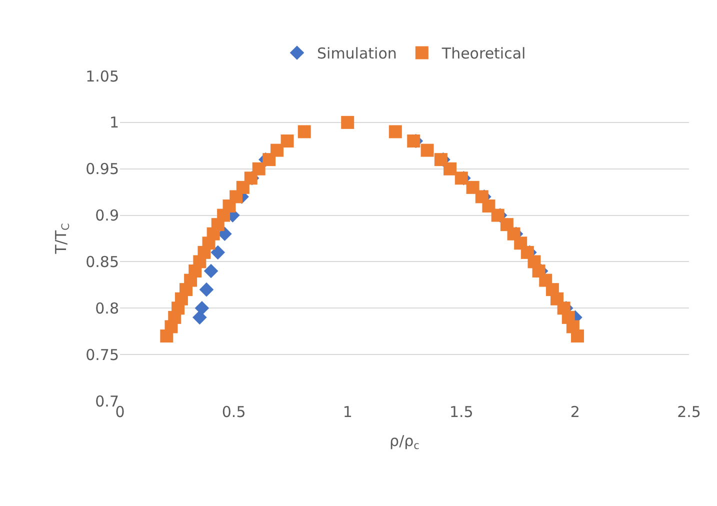 This screenshot has height=506, width=717. I want to click on y-tick-label: 1.05, so click(102, 76).